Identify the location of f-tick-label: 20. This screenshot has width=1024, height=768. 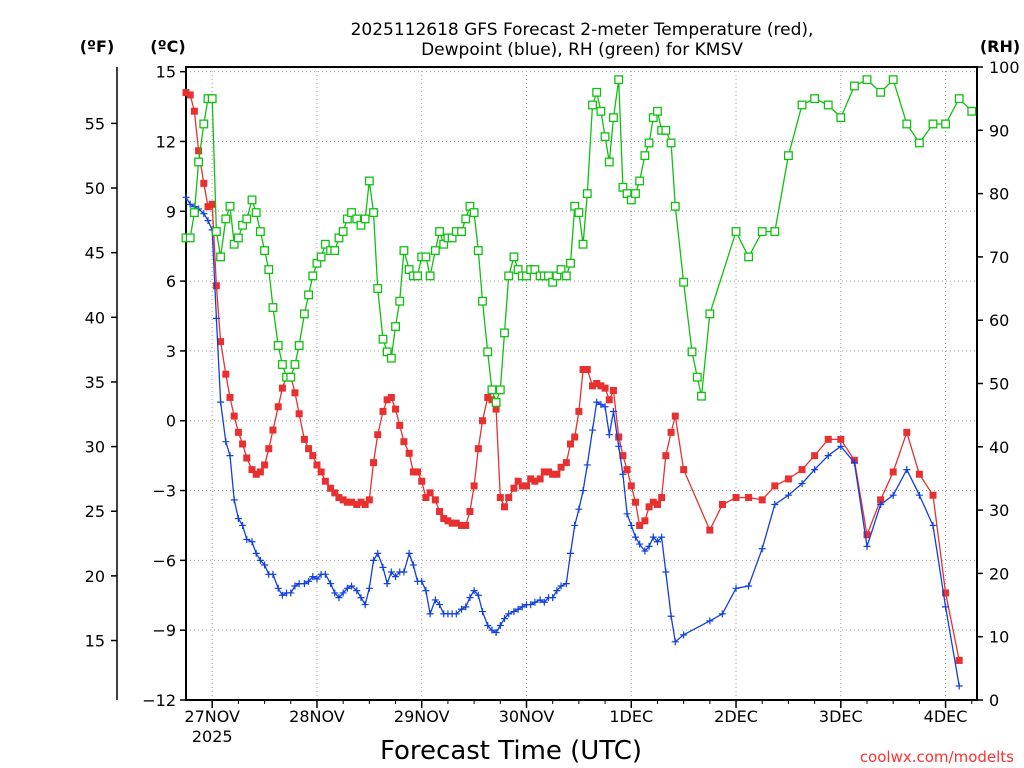
(95, 576).